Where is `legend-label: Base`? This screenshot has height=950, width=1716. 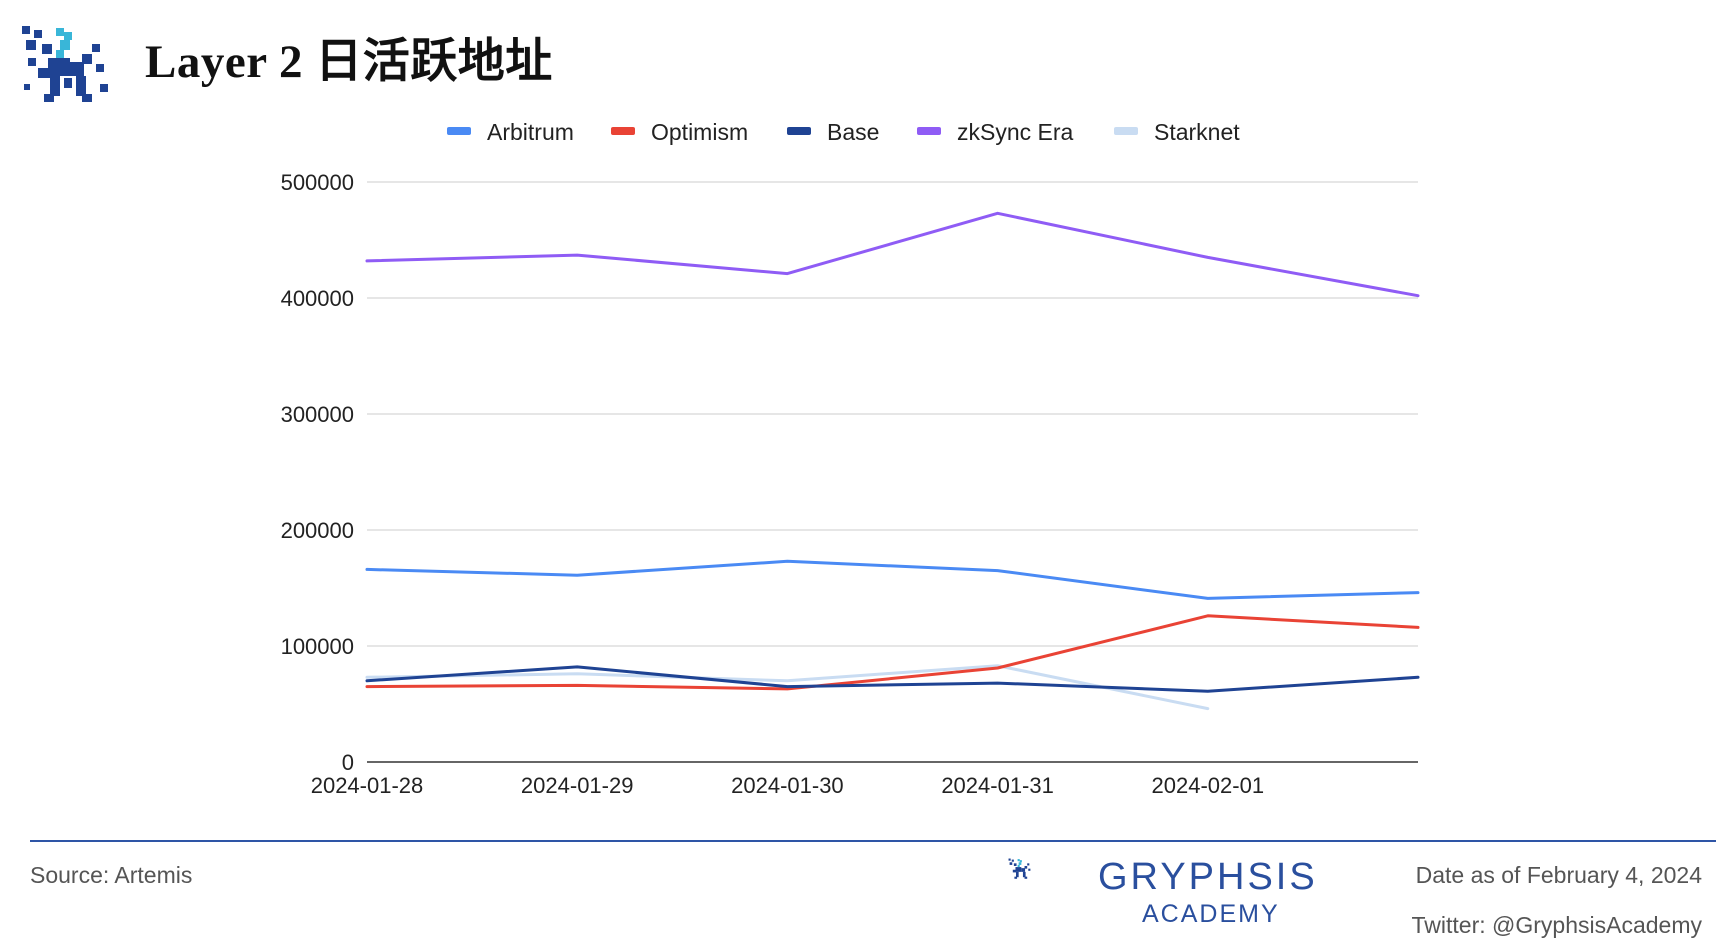 legend-label: Base is located at coordinates (853, 132).